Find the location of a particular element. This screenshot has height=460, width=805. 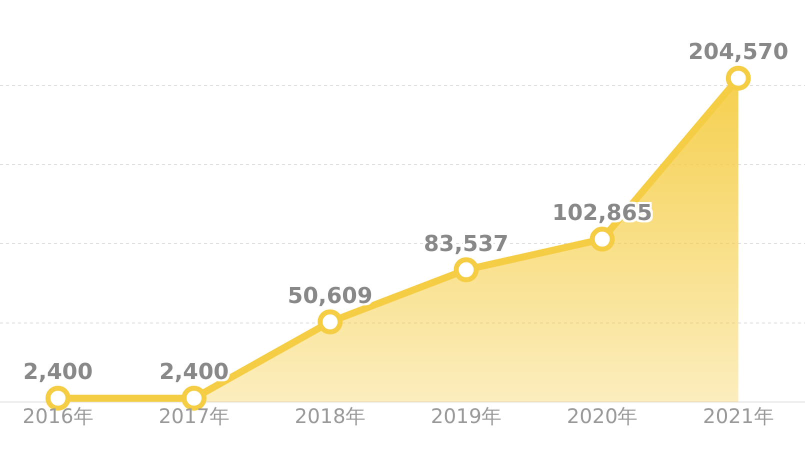

data-label: 83,537 is located at coordinates (466, 244).